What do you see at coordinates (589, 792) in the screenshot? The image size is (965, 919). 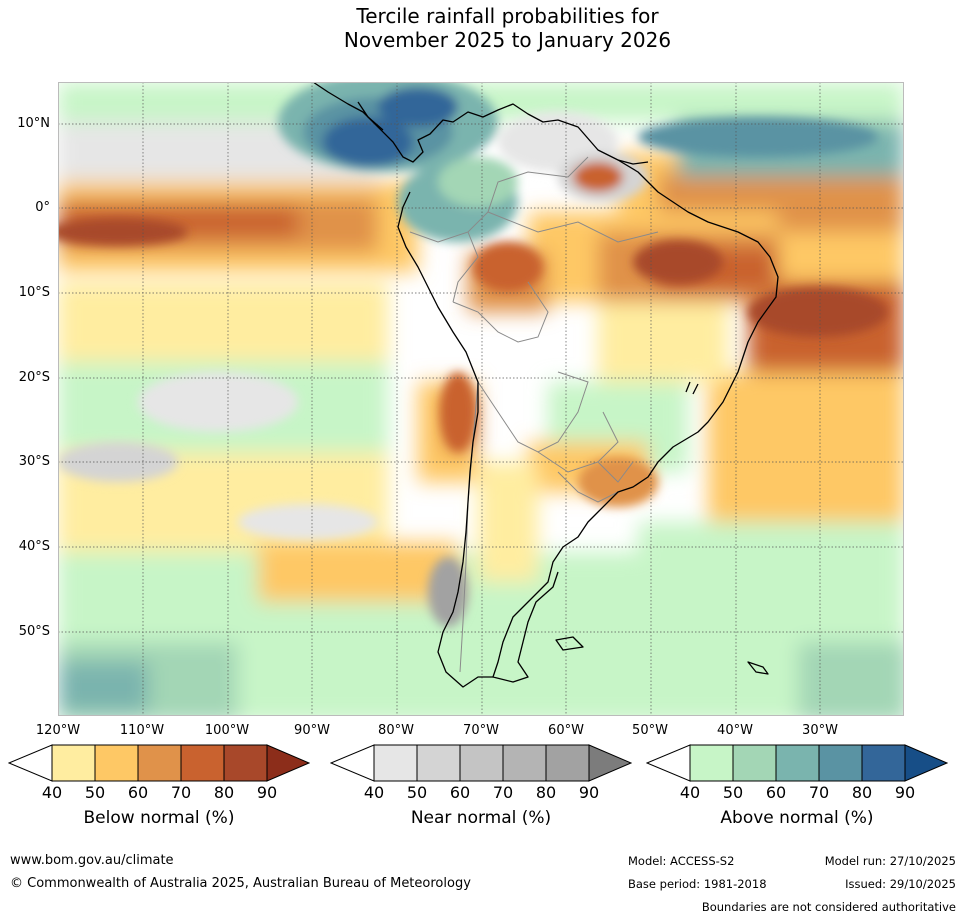 I see `colorbar-near-tick-90: 90` at bounding box center [589, 792].